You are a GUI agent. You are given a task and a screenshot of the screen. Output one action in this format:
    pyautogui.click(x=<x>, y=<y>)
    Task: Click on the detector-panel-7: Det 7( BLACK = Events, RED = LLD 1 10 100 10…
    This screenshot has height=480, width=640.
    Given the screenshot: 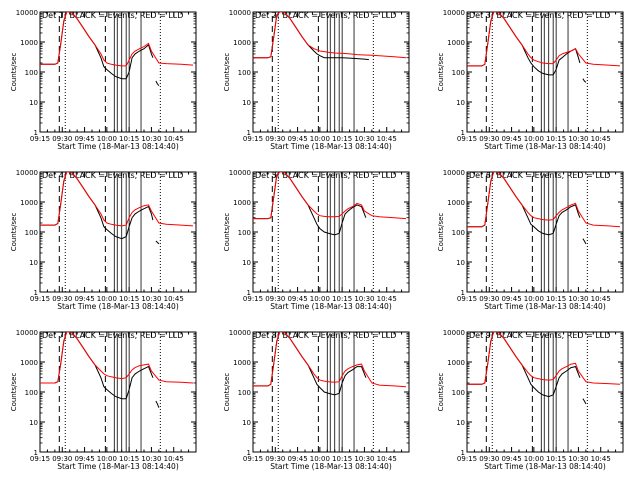 What is the action you would take?
    pyautogui.click(x=103, y=400)
    